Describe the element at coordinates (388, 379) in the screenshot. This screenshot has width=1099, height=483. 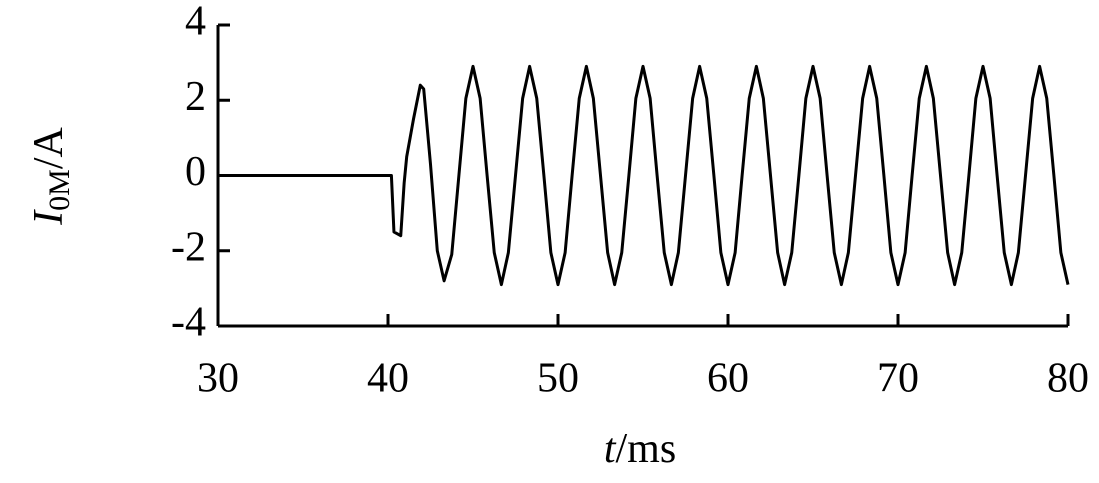
I see `x-tick-label: 40` at that location.